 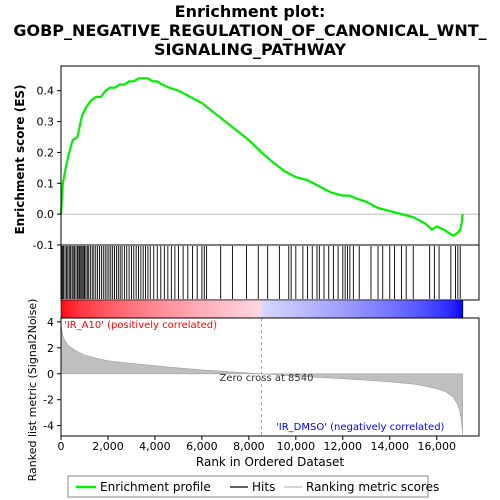 What do you see at coordinates (46, 152) in the screenshot?
I see `es-ytick-label: 0.2` at bounding box center [46, 152].